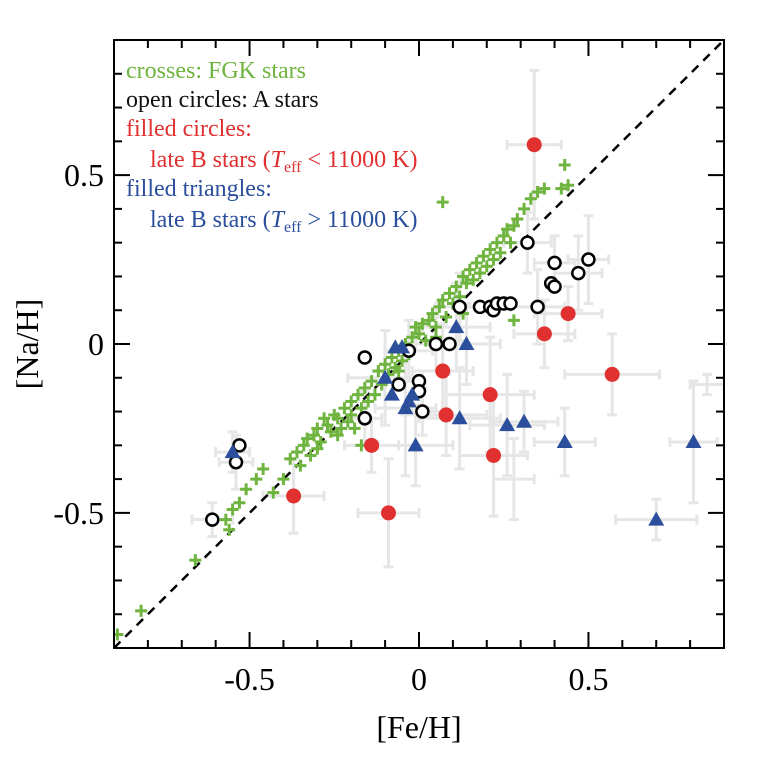 The height and width of the screenshot is (764, 766). What do you see at coordinates (189, 129) in the screenshot?
I see `legend-text: filled circles:` at bounding box center [189, 129].